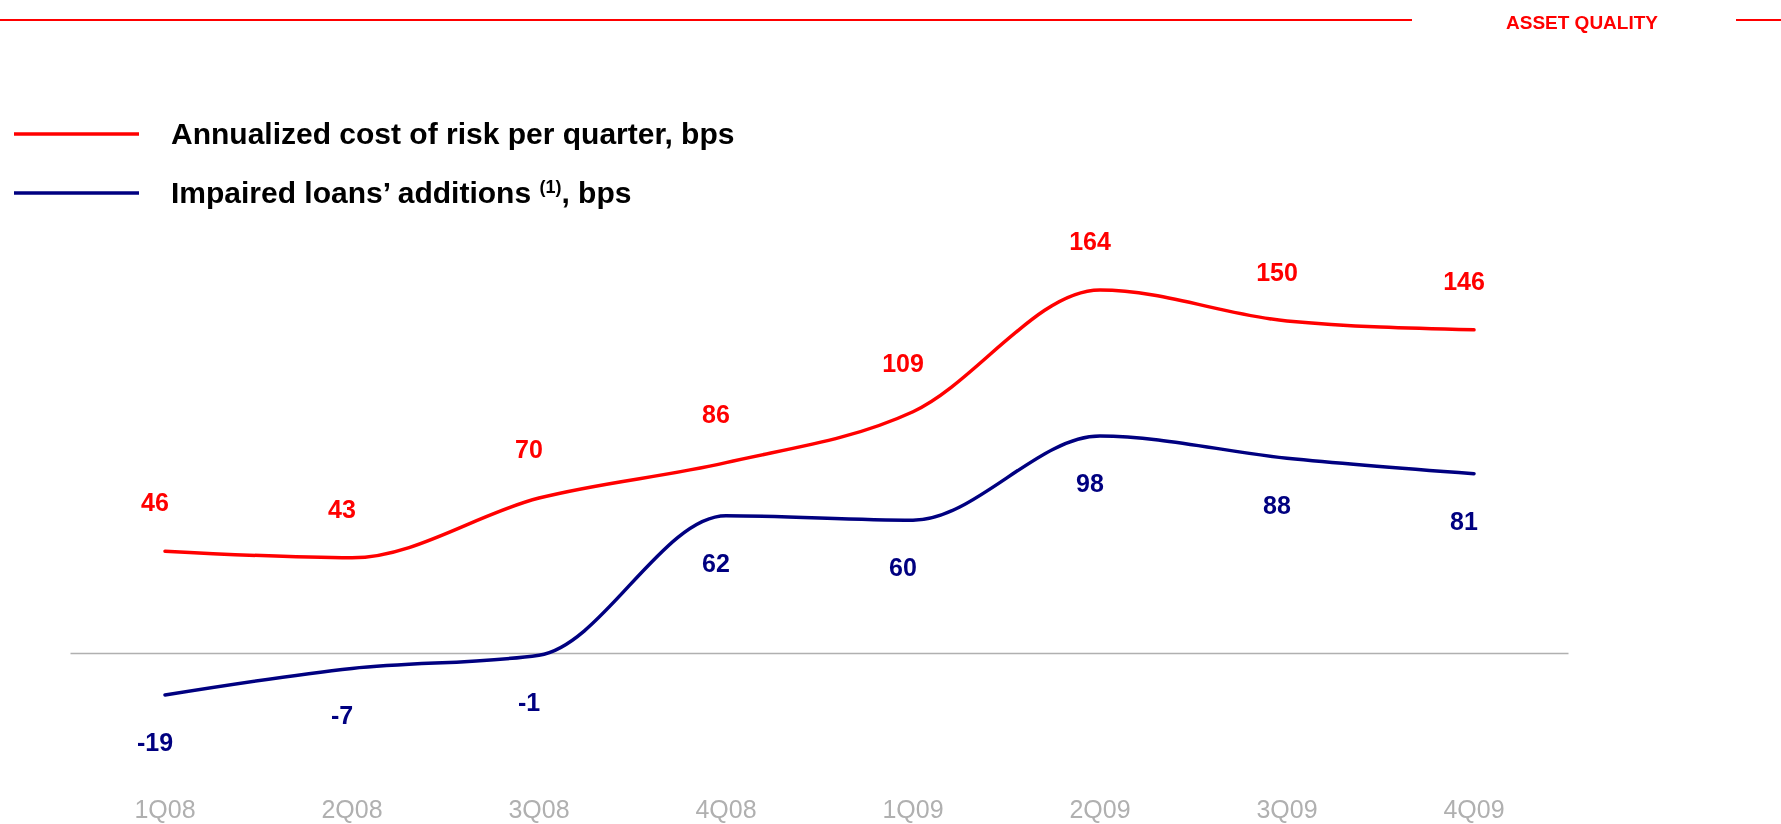 The width and height of the screenshot is (1781, 824). I want to click on data-label: 60, so click(903, 567).